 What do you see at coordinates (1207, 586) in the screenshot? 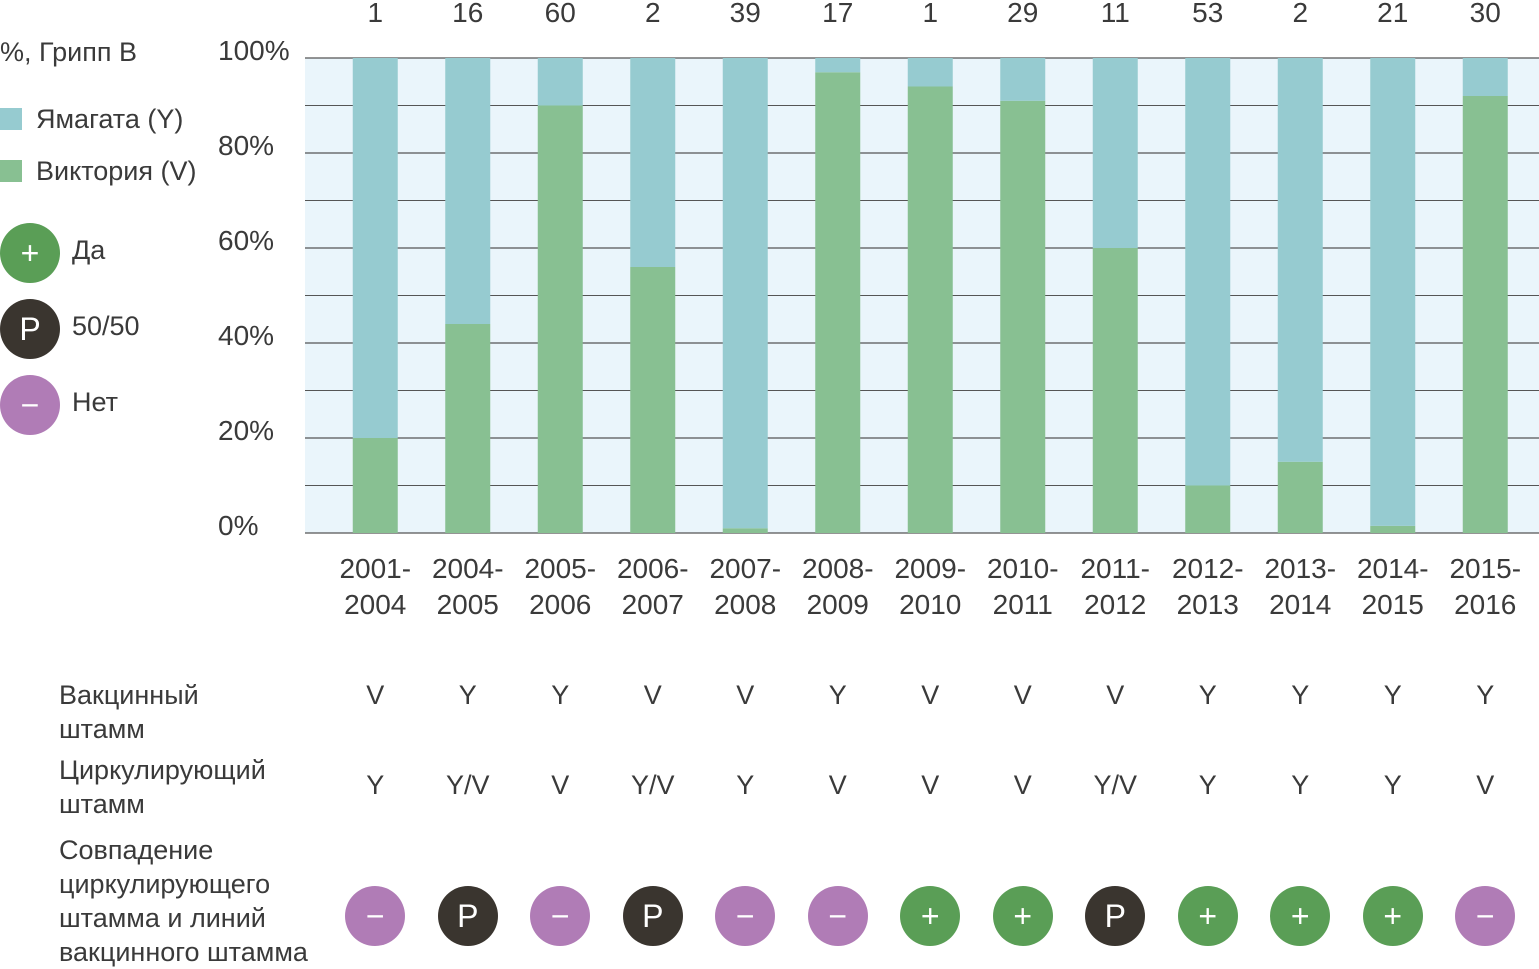
I see `x-tick-label: 2012-2013` at bounding box center [1207, 586].